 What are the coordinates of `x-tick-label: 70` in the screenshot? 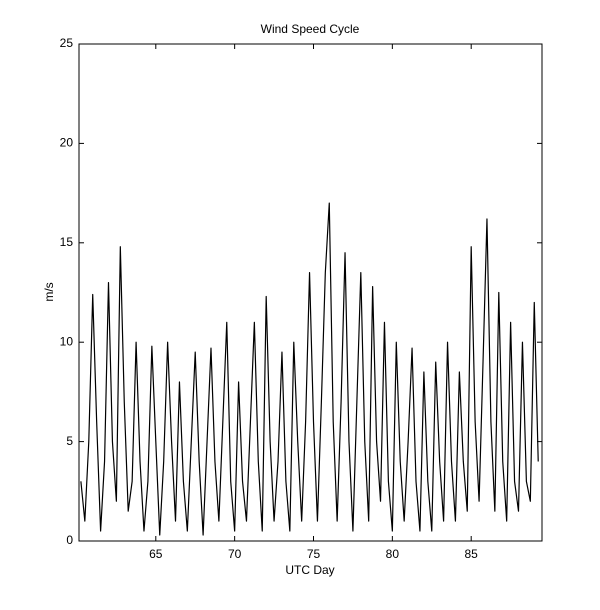 It's located at (235, 554).